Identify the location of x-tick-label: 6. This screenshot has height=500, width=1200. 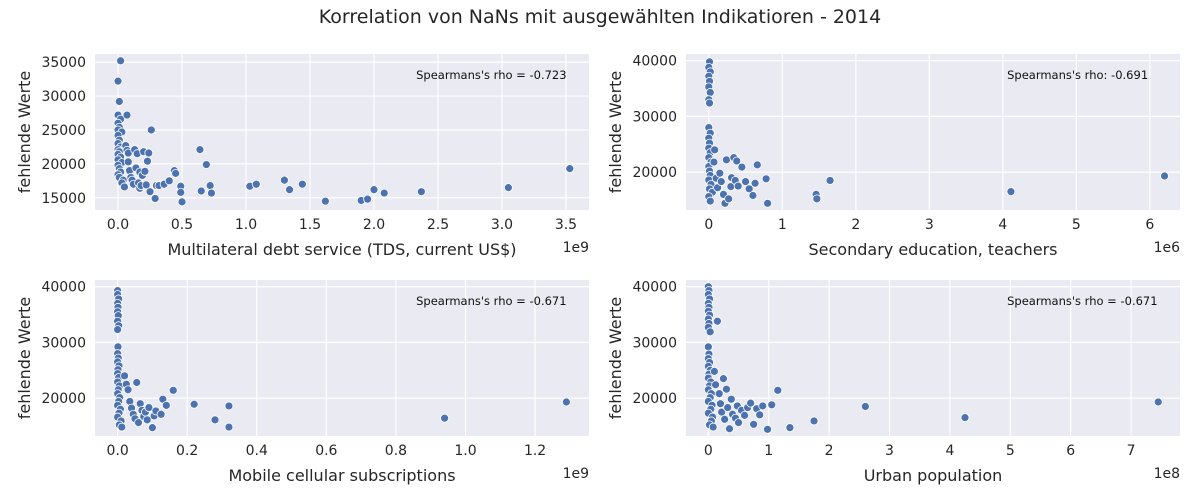
(1149, 225).